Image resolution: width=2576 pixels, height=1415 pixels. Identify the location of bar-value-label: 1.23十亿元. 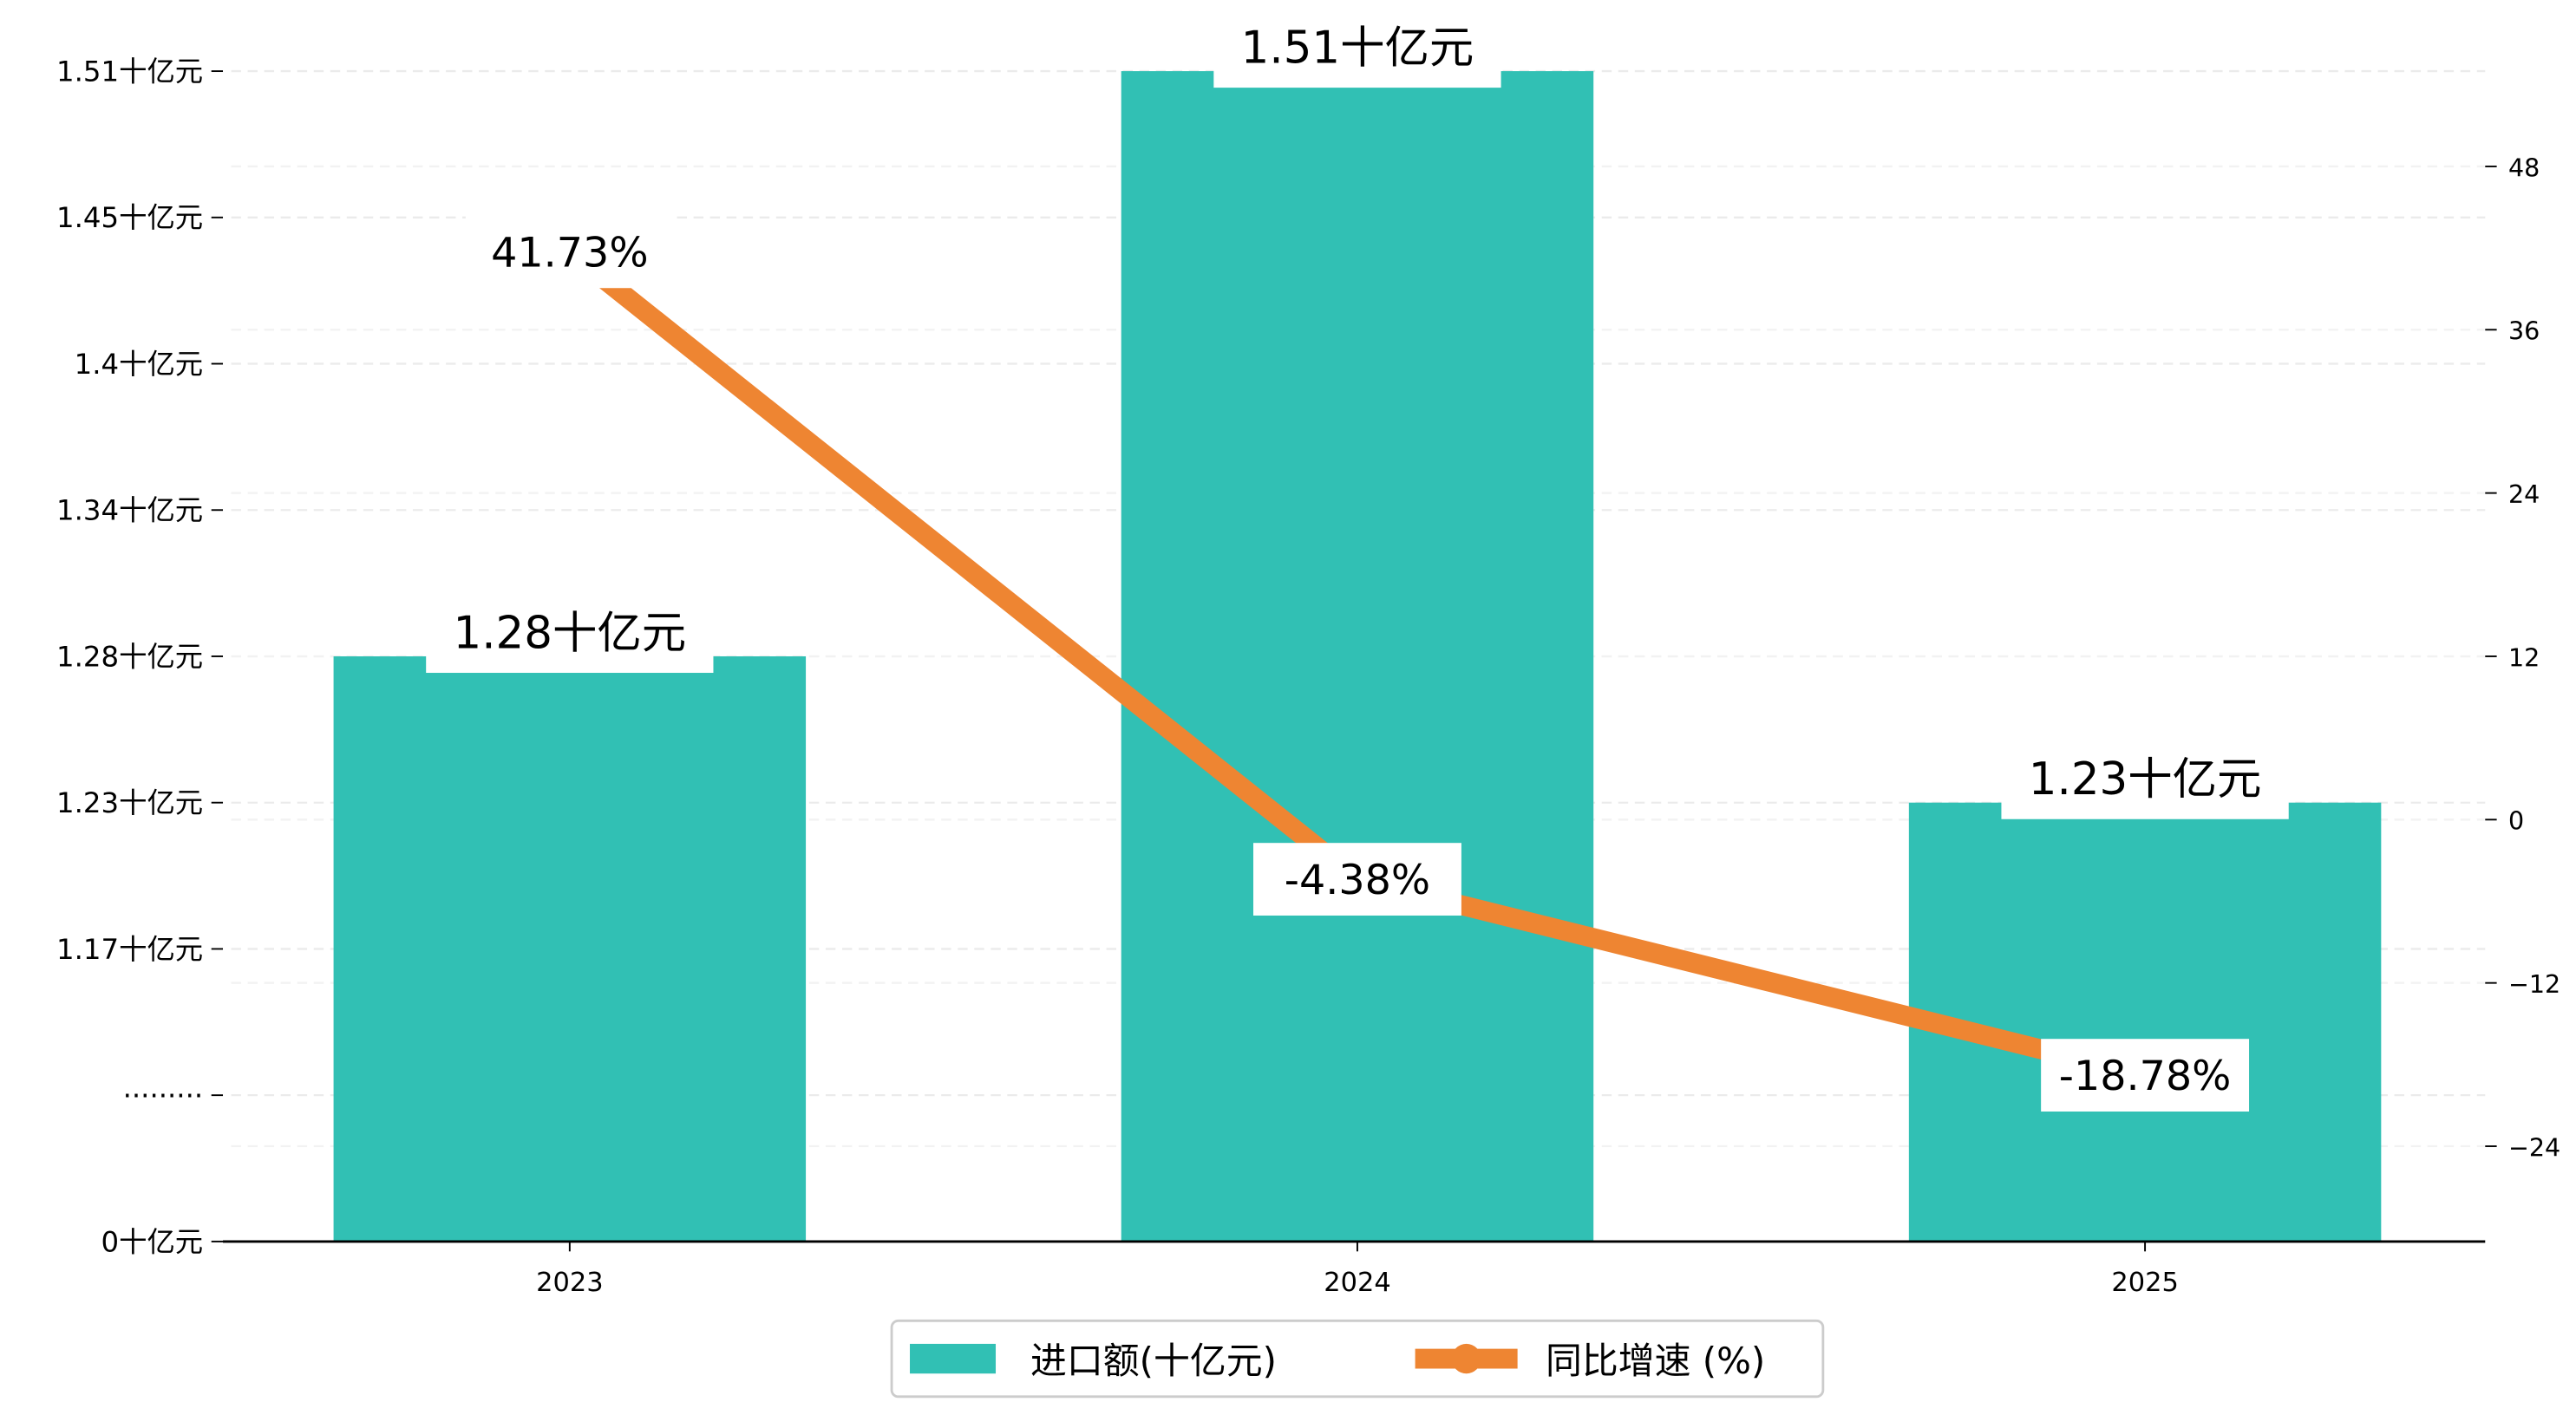
(2145, 779).